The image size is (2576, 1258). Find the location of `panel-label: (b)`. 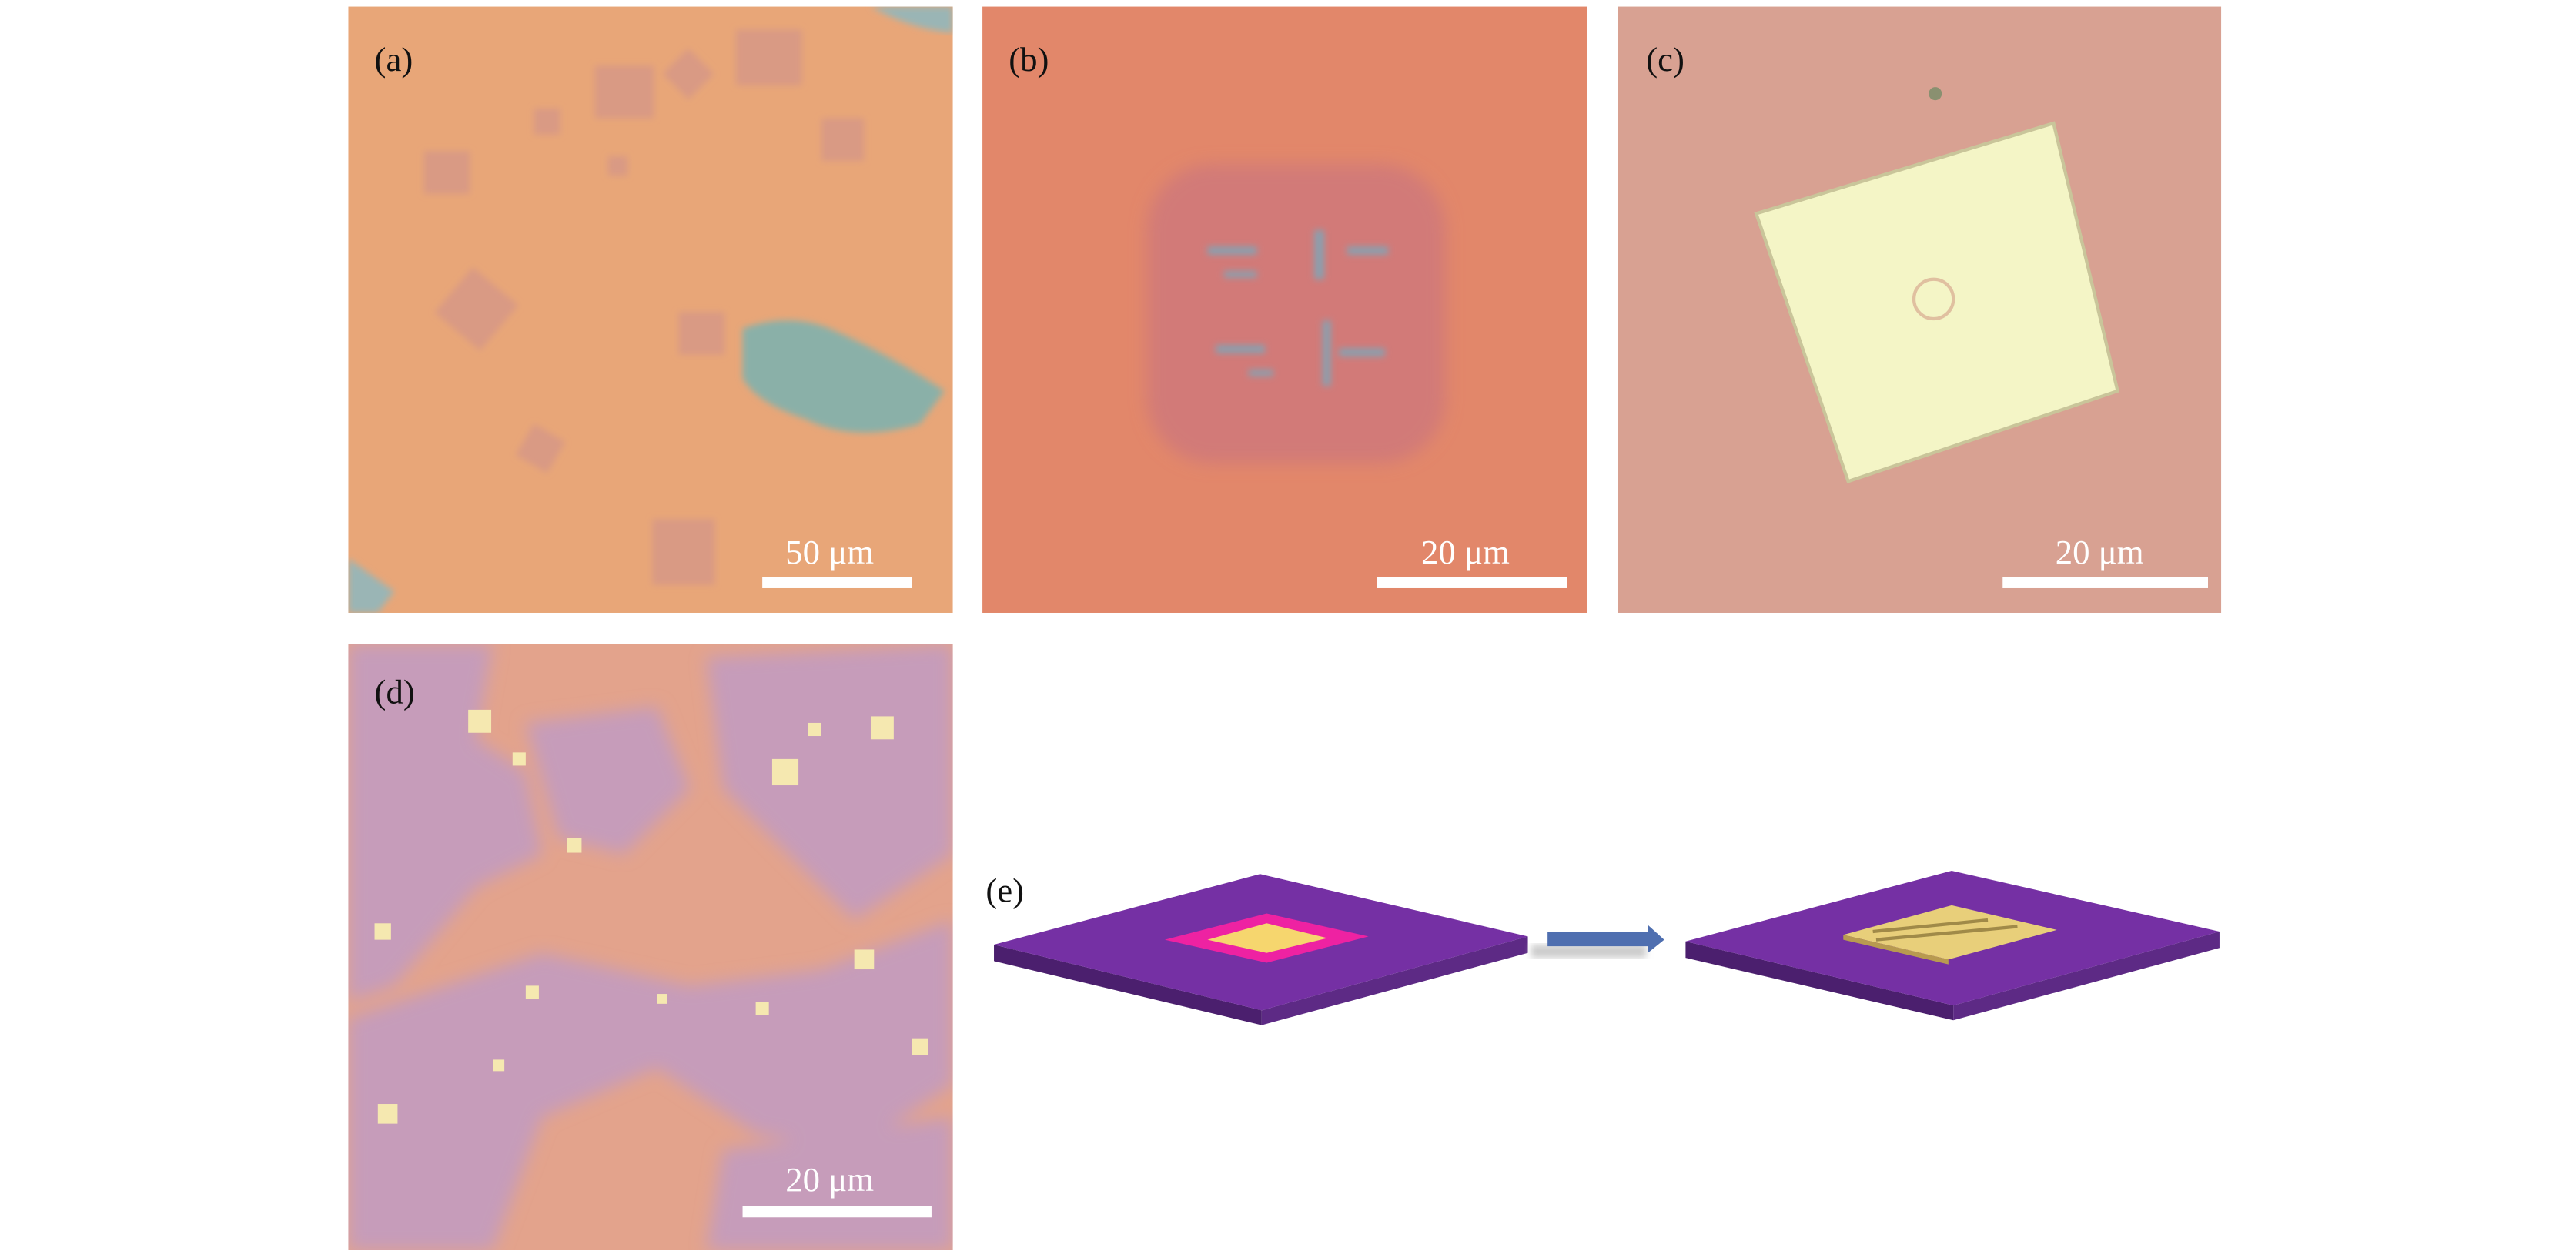

panel-label: (b) is located at coordinates (1029, 59).